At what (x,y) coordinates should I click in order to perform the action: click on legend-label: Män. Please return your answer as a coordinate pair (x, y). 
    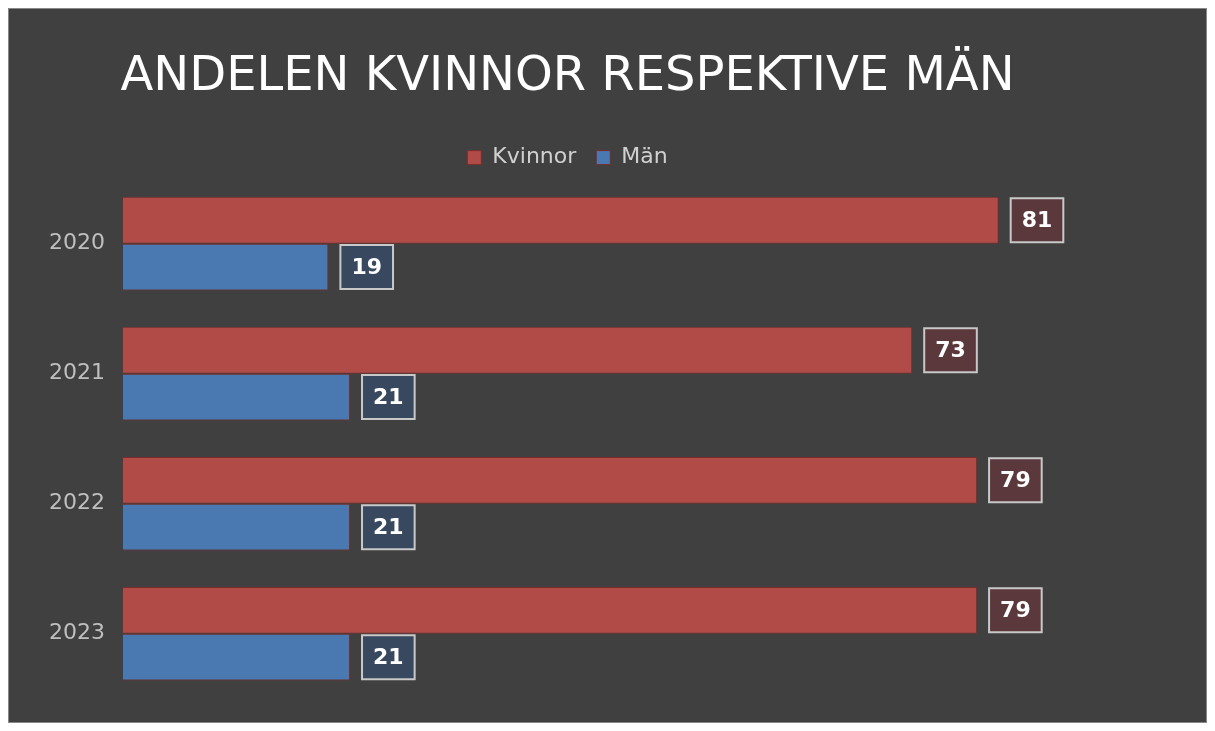
    Looking at the image, I should click on (644, 156).